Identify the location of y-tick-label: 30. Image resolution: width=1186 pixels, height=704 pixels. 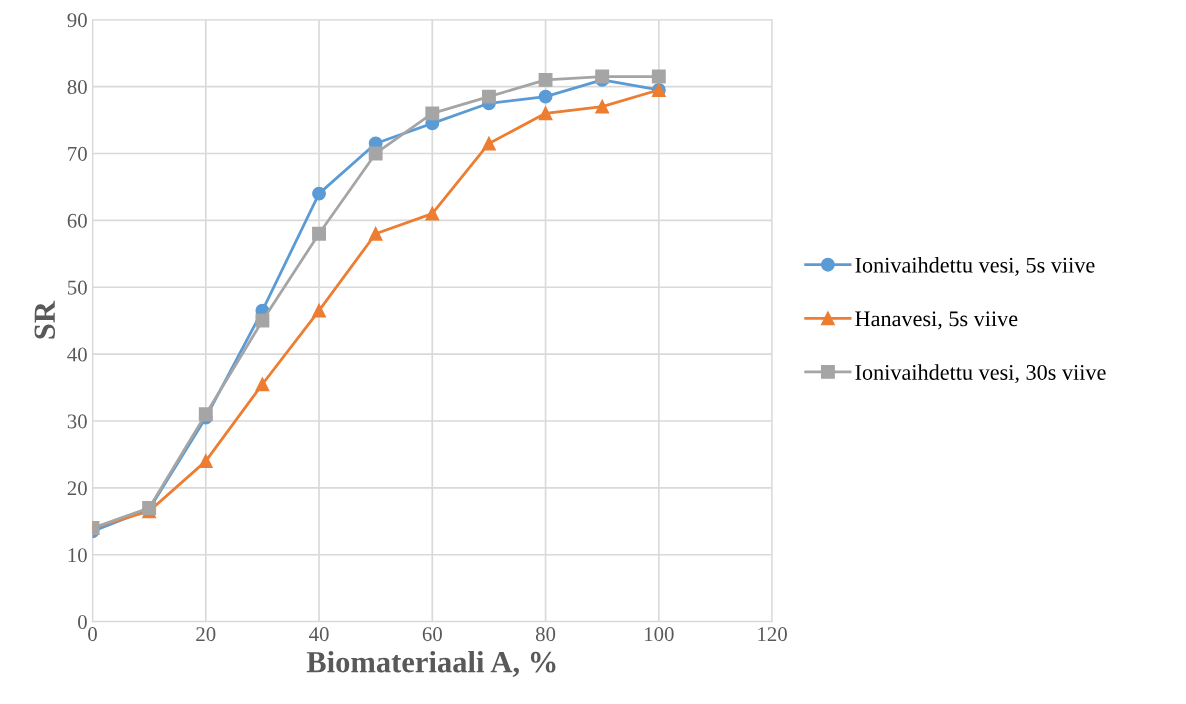
(77, 421).